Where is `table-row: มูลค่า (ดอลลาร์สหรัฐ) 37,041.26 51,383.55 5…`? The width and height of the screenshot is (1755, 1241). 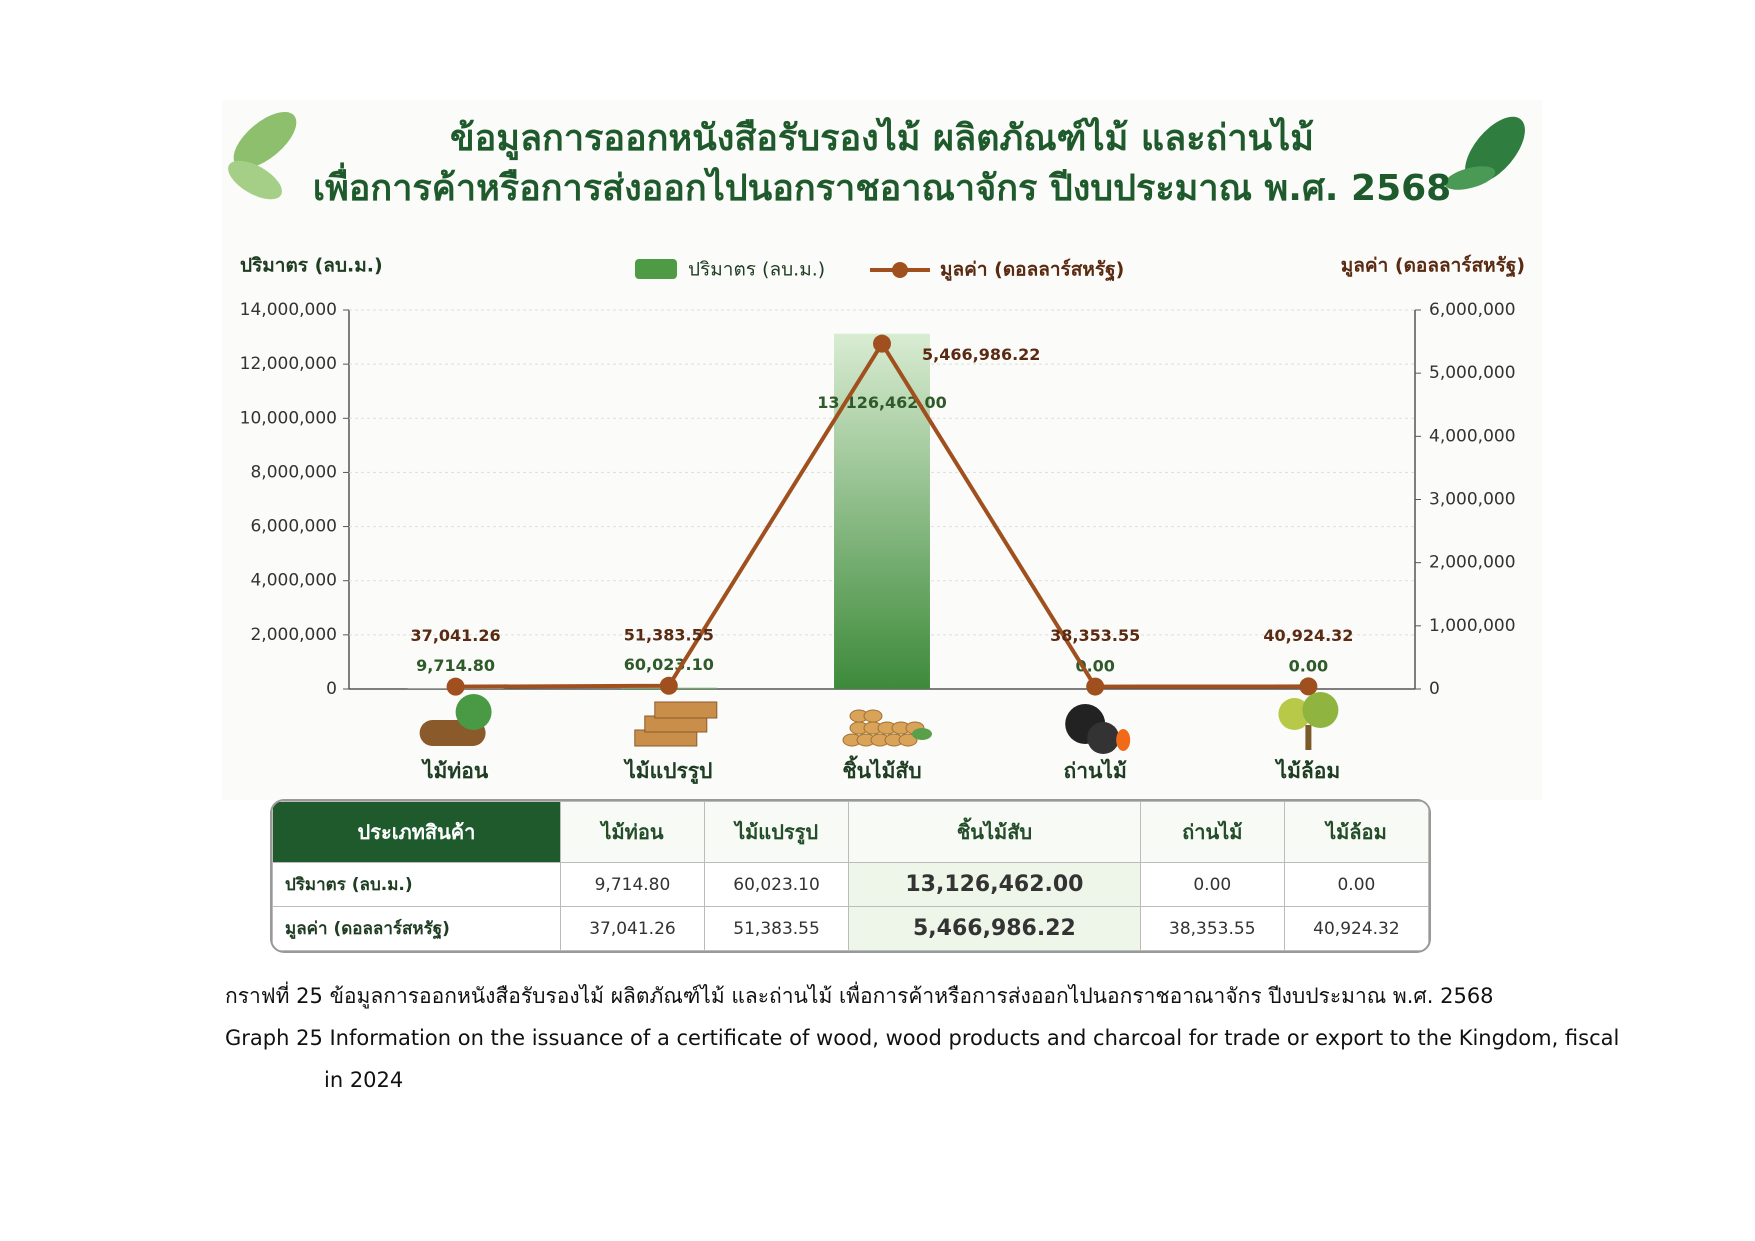
table-row: มูลค่า (ดอลลาร์สหรัฐ) 37,041.26 51,383.55 5… is located at coordinates (850, 928).